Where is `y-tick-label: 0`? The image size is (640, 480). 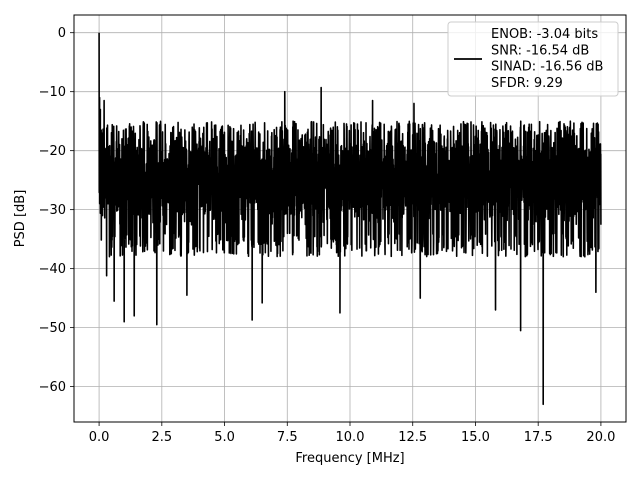 y-tick-label: 0 is located at coordinates (62, 33).